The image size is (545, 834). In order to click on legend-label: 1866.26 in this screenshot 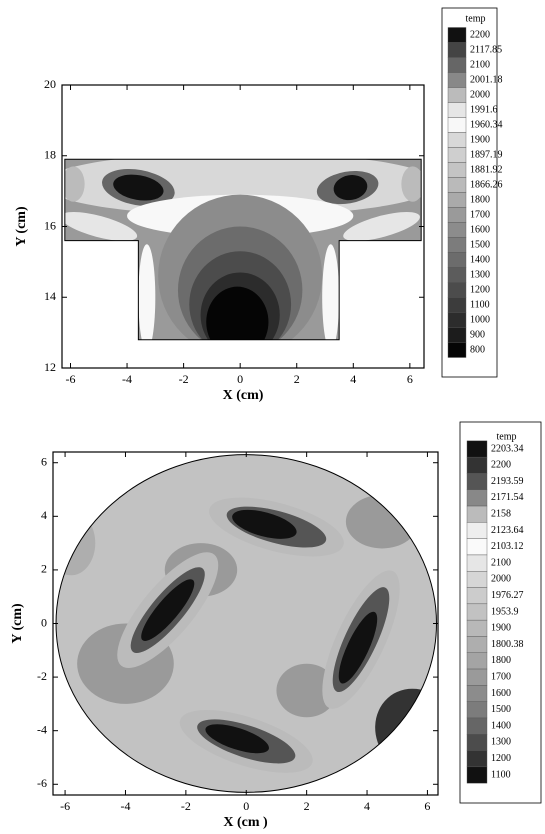, I will do `click(486, 184)`.